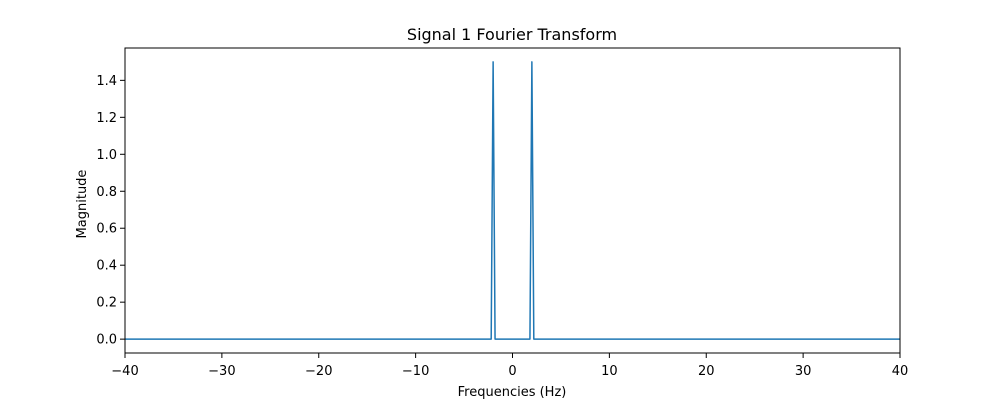 The image size is (1000, 400). Describe the element at coordinates (512, 34) in the screenshot. I see `chart-title: Signal 1 Fourier Transform` at that location.